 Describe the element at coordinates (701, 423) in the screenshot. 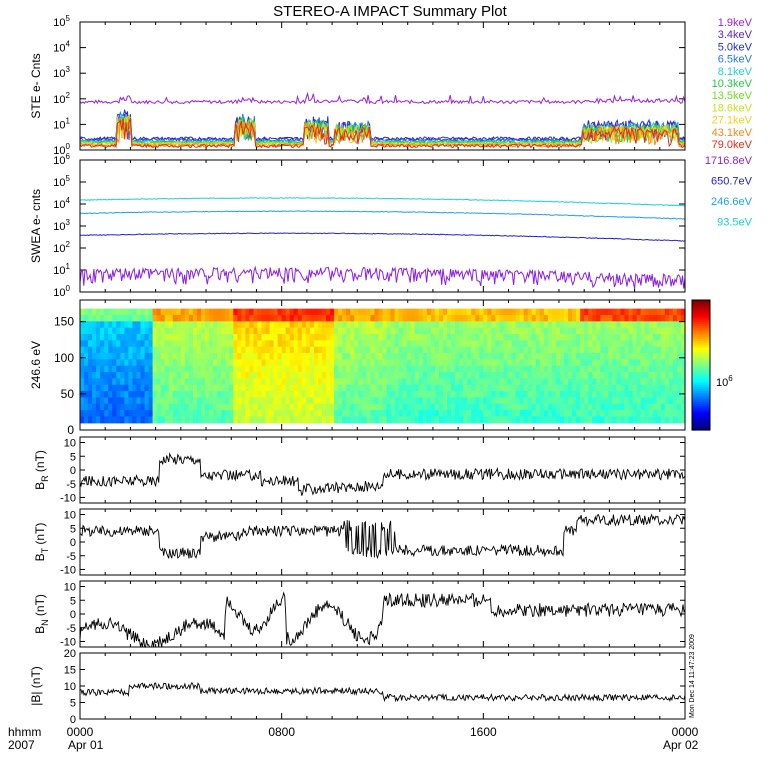

I see `pad-colorbar-swatch` at that location.